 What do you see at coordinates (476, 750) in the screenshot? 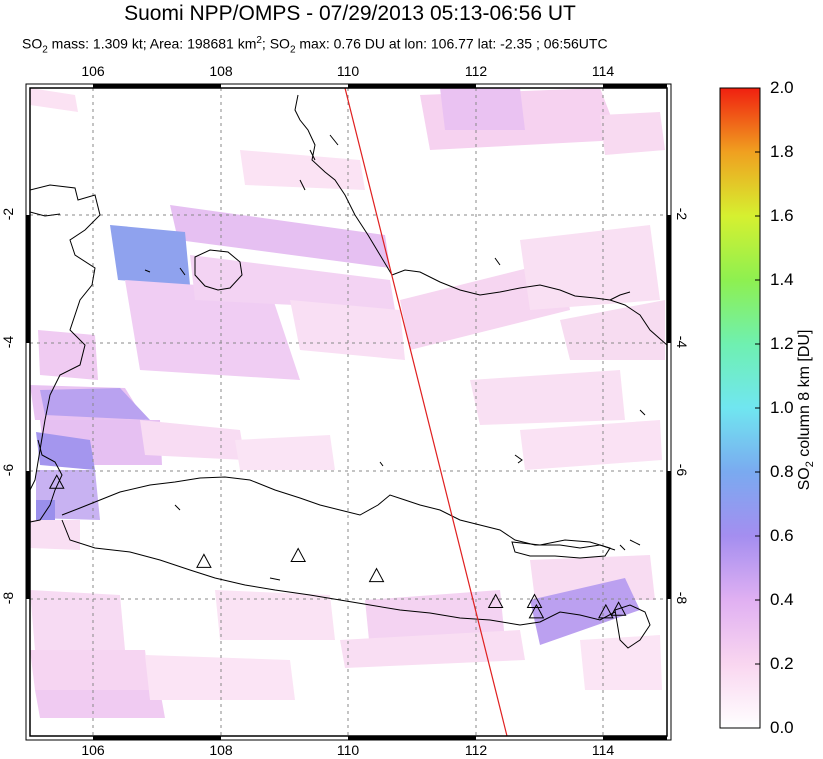
I see `lon-tick-bottom: 112` at bounding box center [476, 750].